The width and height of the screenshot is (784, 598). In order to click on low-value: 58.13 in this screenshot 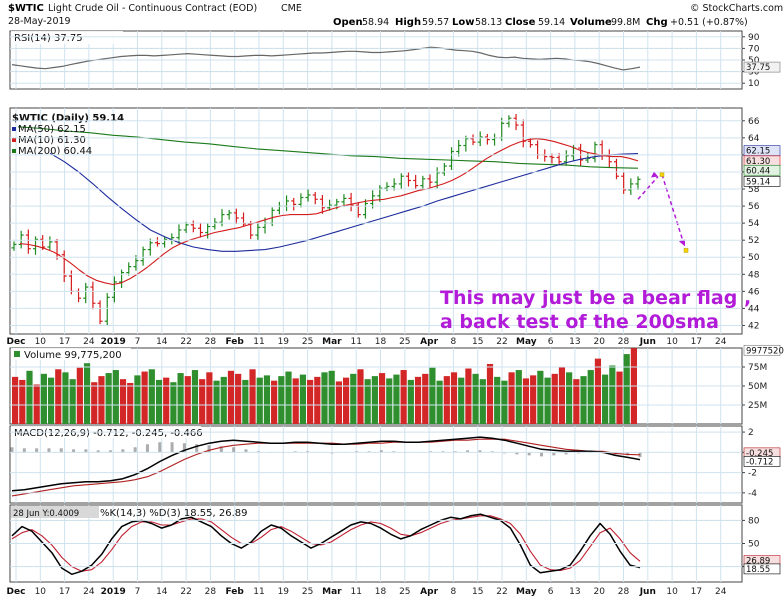, I will do `click(488, 22)`.